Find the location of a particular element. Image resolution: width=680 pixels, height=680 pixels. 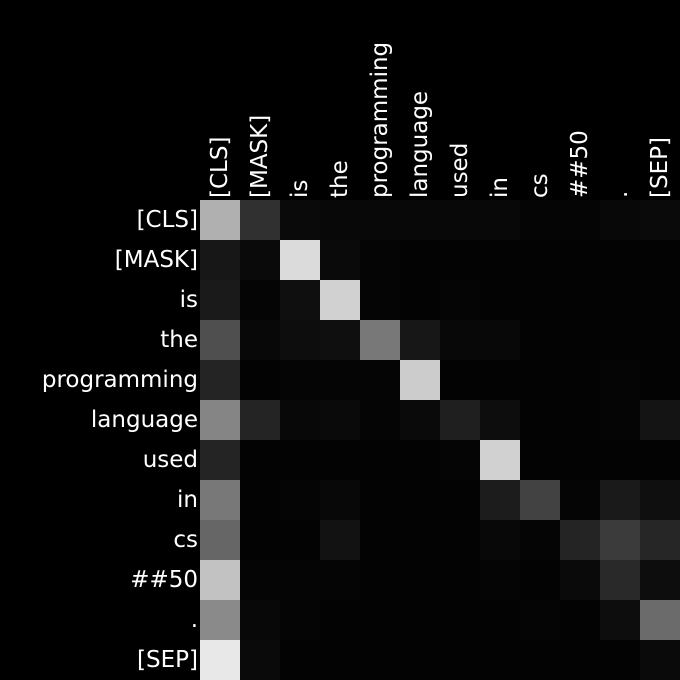

heatmap-cell-r11-c10 is located at coordinates (620, 660).